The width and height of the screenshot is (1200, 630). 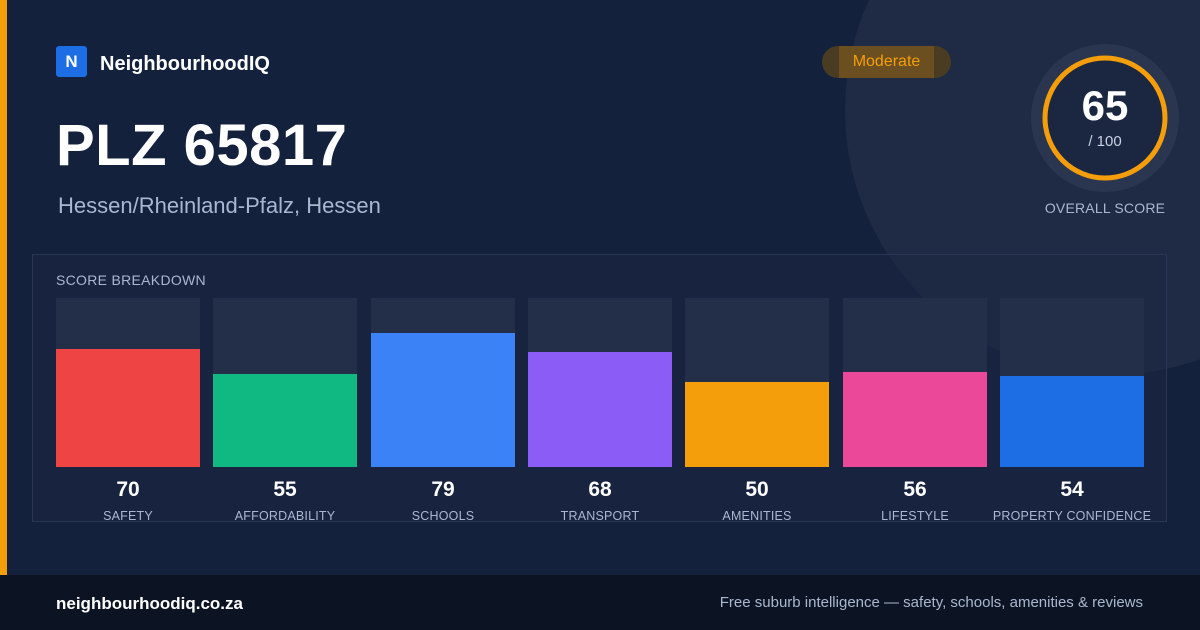 I want to click on footer-domain-link: neighbourhoodiq.co.za, so click(x=149, y=603).